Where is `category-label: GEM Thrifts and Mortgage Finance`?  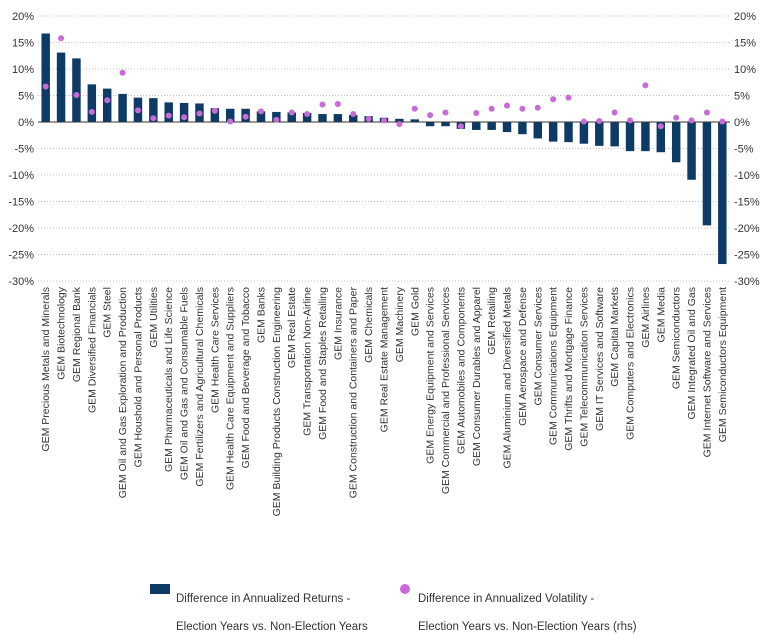 category-label: GEM Thrifts and Mortgage Finance is located at coordinates (569, 369).